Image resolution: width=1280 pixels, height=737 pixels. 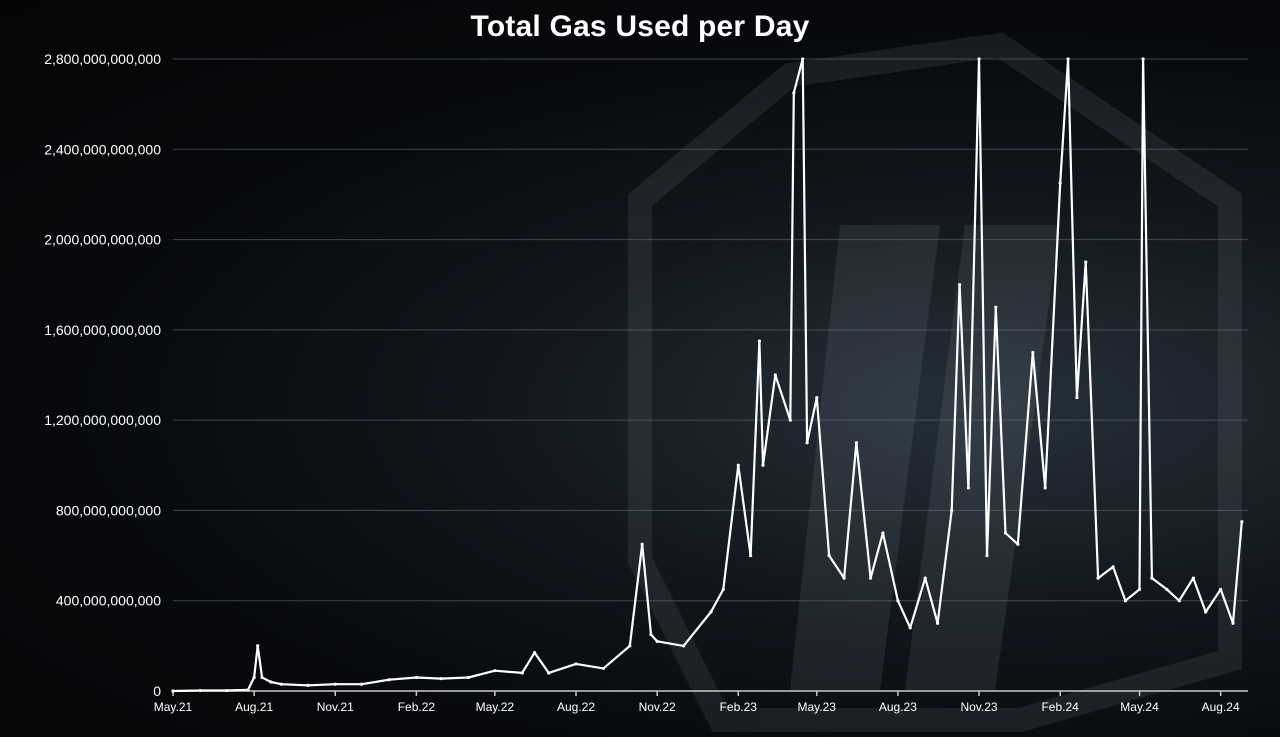 I want to click on x-tick-label: Feb.24, so click(x=1060, y=707).